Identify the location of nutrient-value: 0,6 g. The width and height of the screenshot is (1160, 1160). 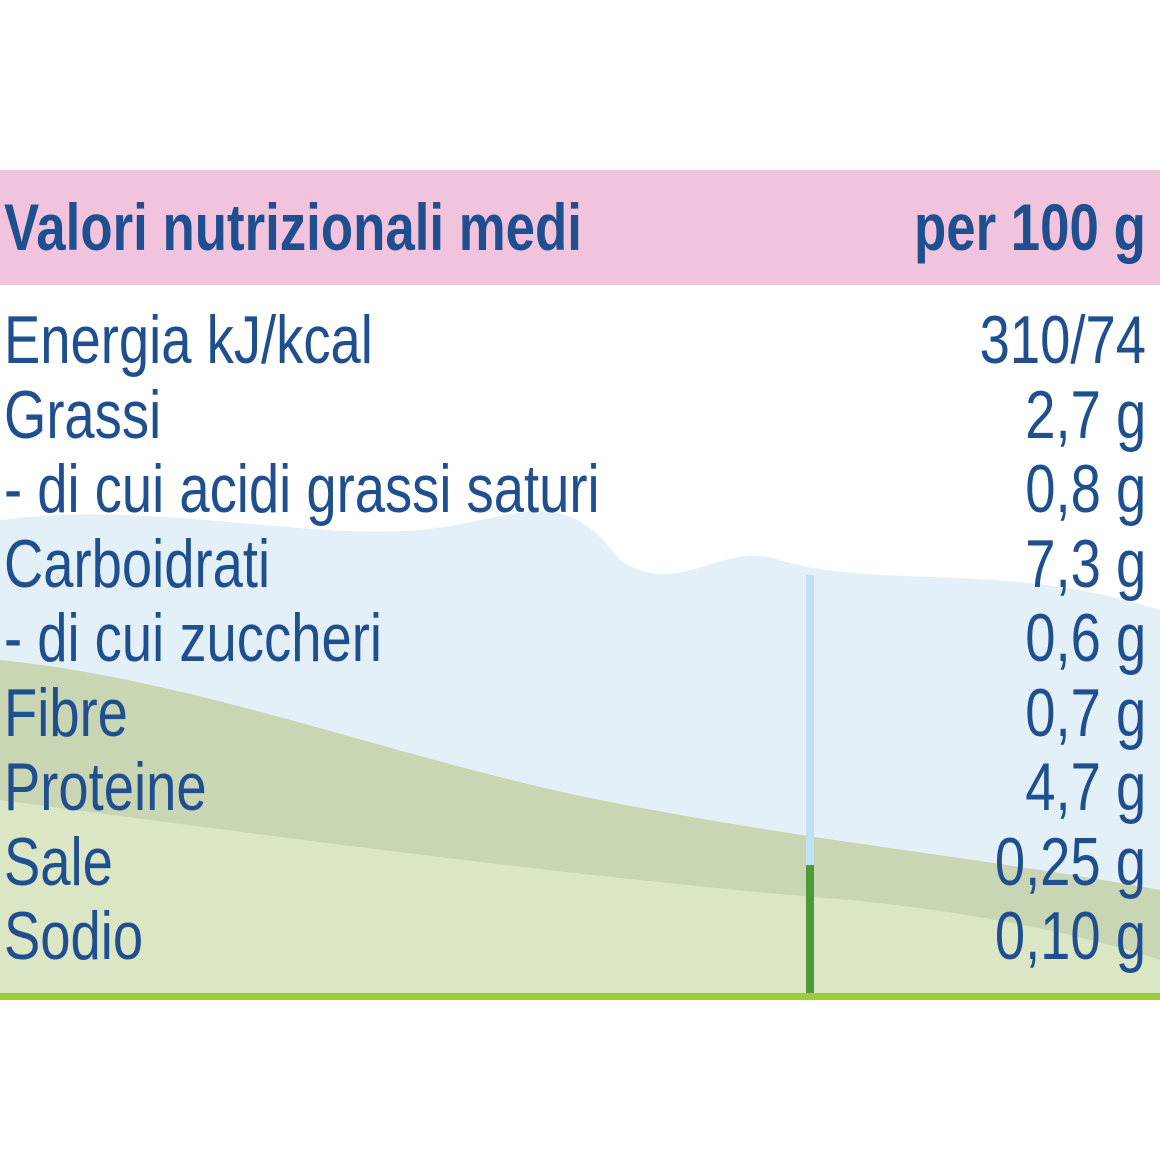
(1085, 638).